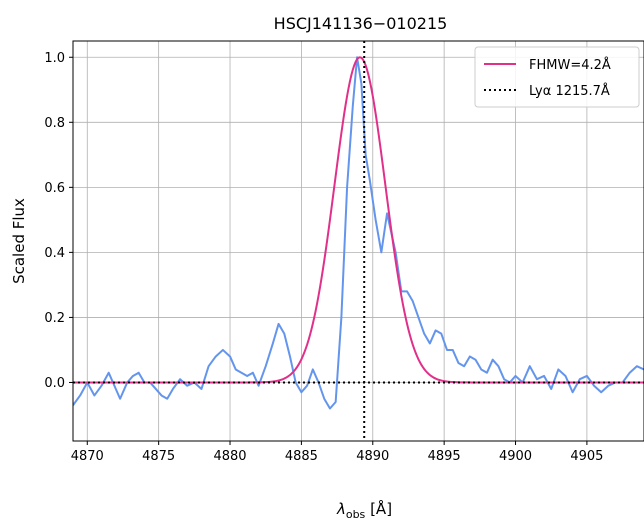 This screenshot has width=644, height=524. Describe the element at coordinates (515, 456) in the screenshot. I see `x-tick-label: 4900` at that location.